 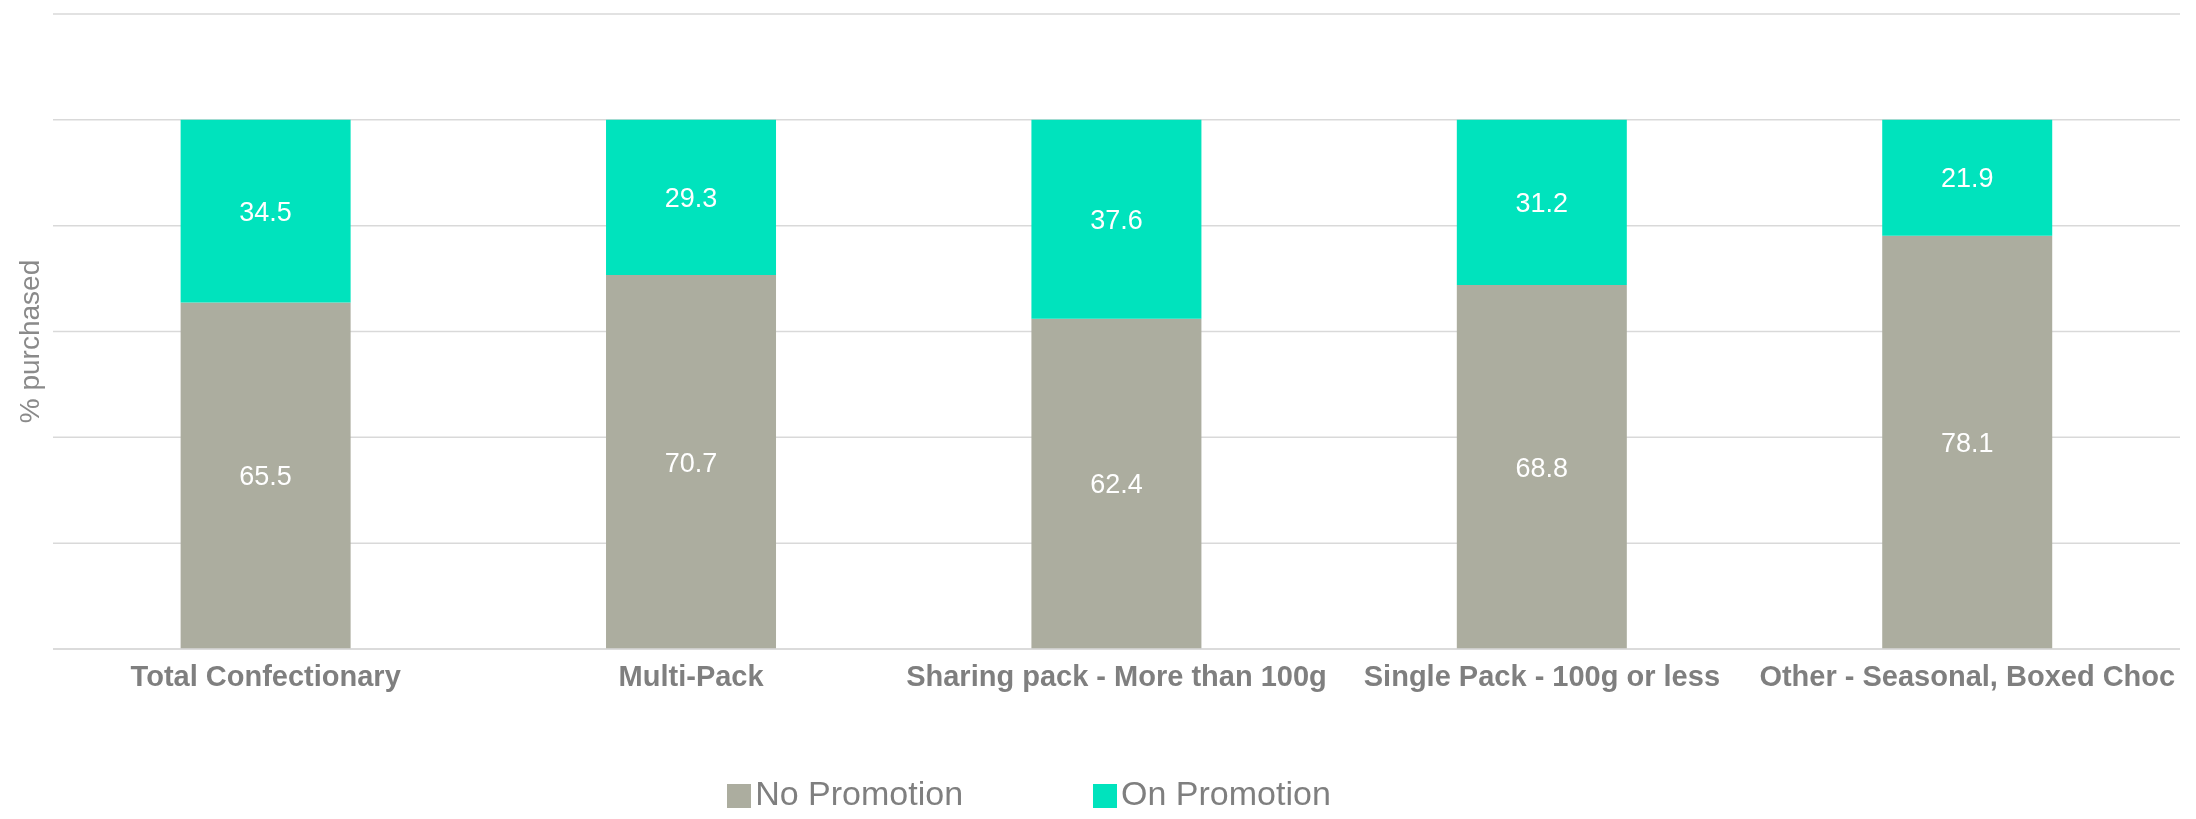 I want to click on data-label: 29.3, so click(x=691, y=197).